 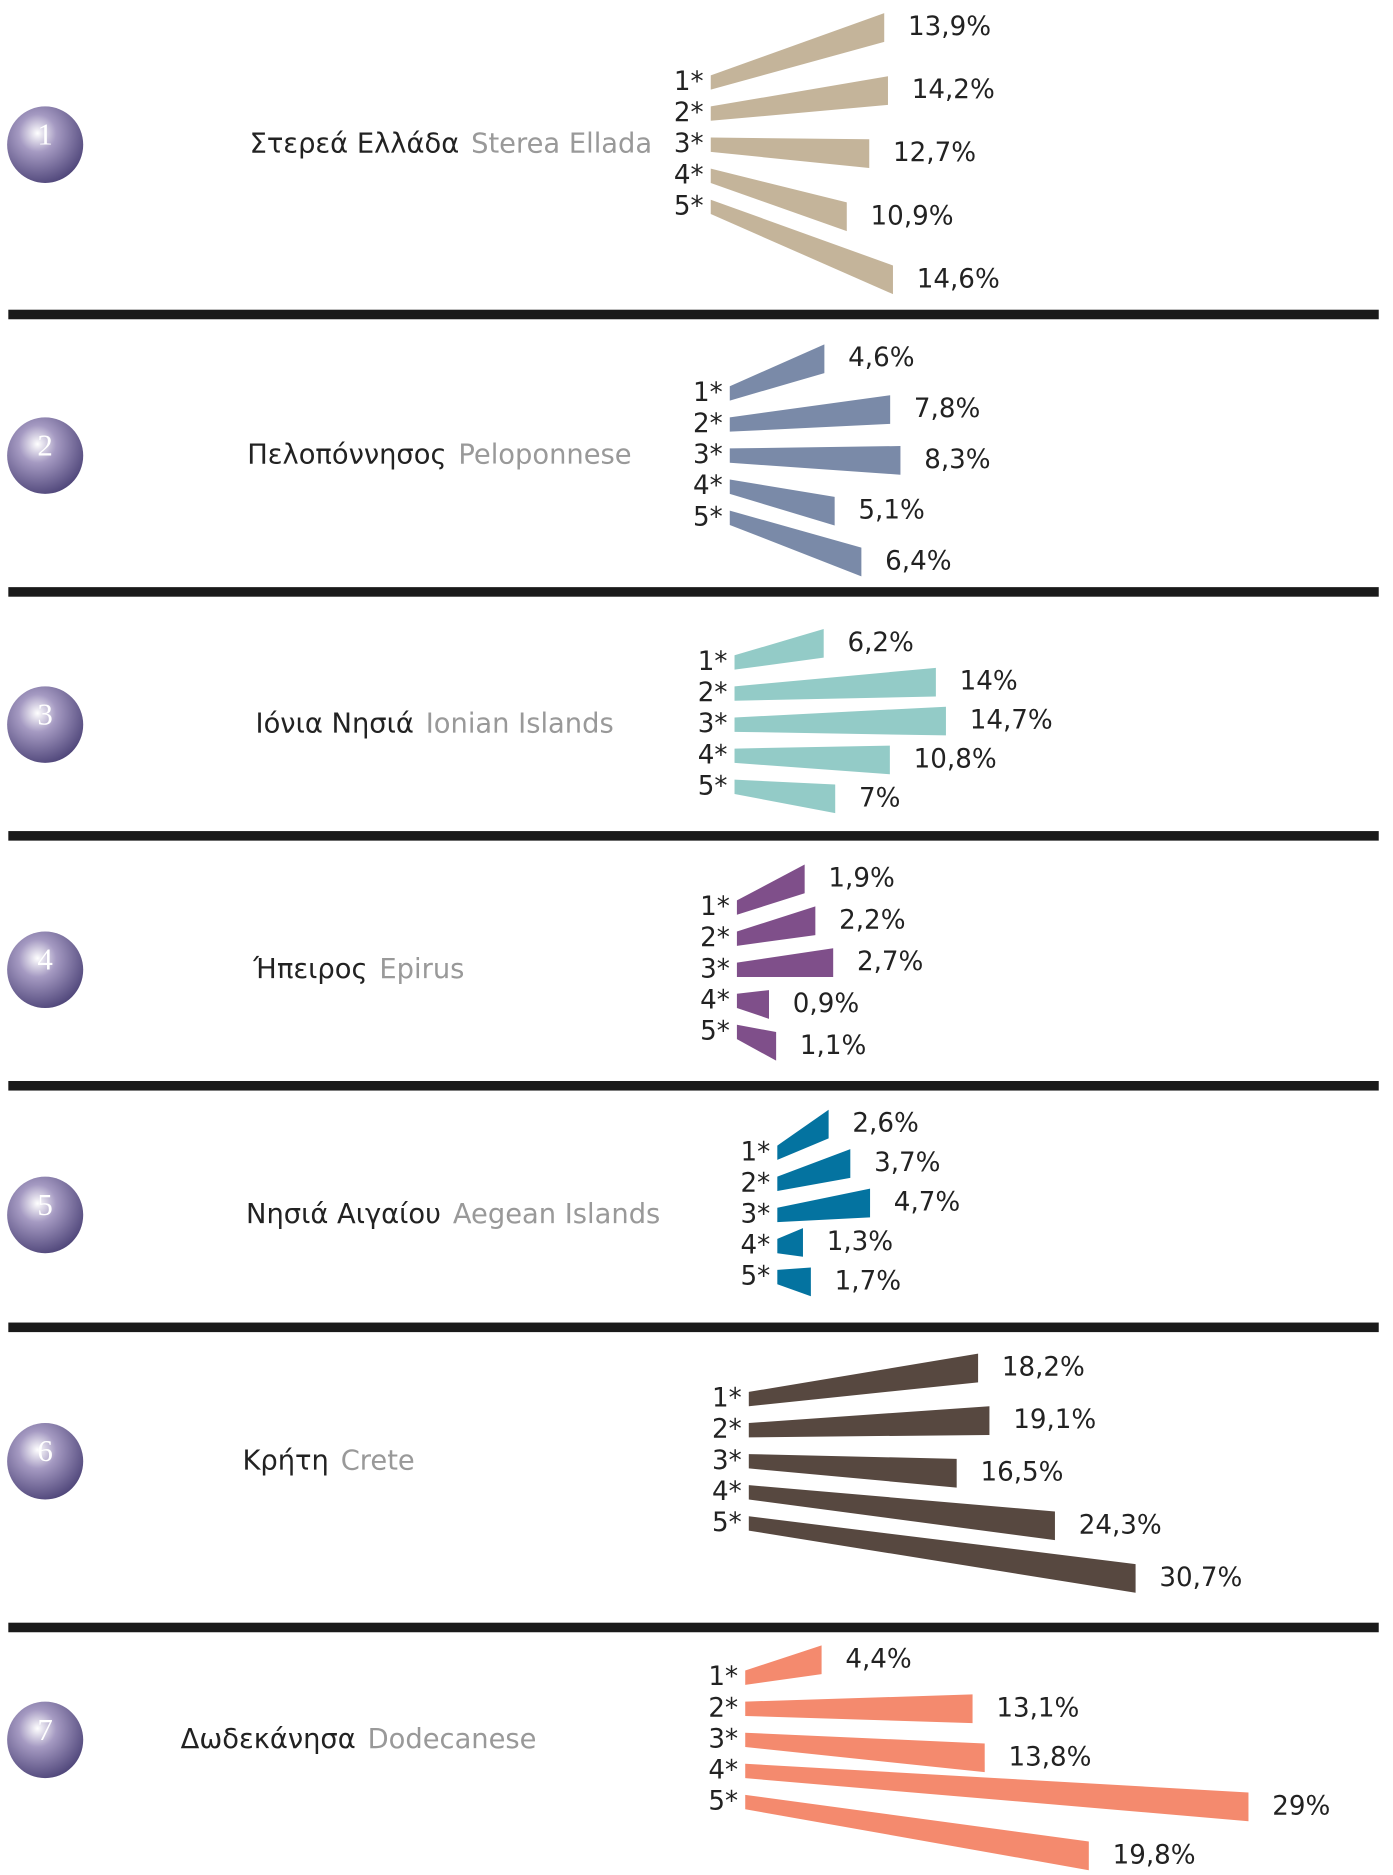 I want to click on value-label: 6,2%, so click(x=880, y=643).